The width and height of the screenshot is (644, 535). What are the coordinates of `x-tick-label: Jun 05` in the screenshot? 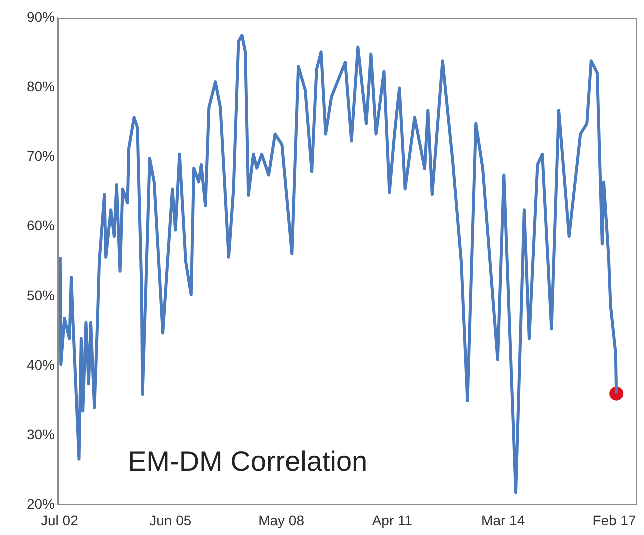 It's located at (171, 520).